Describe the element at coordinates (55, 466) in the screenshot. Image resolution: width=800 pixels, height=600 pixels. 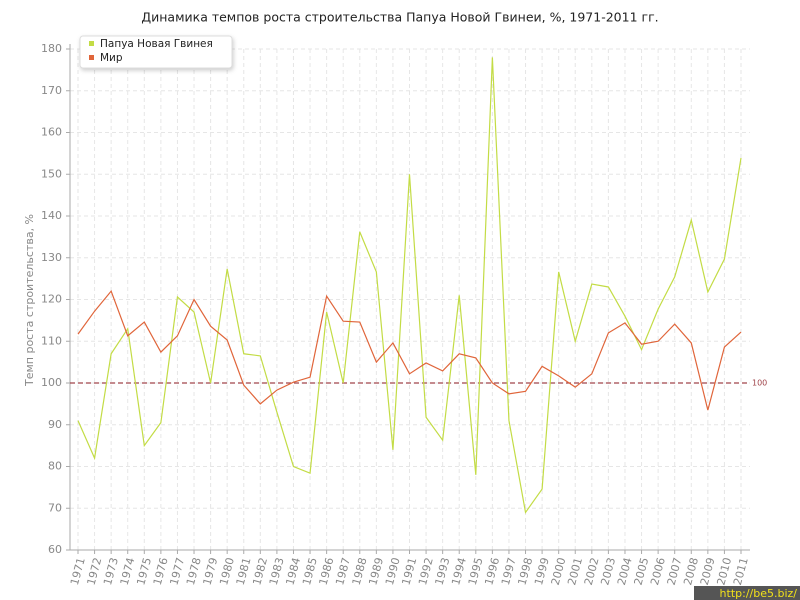
I see `y-tick-label: 80` at that location.